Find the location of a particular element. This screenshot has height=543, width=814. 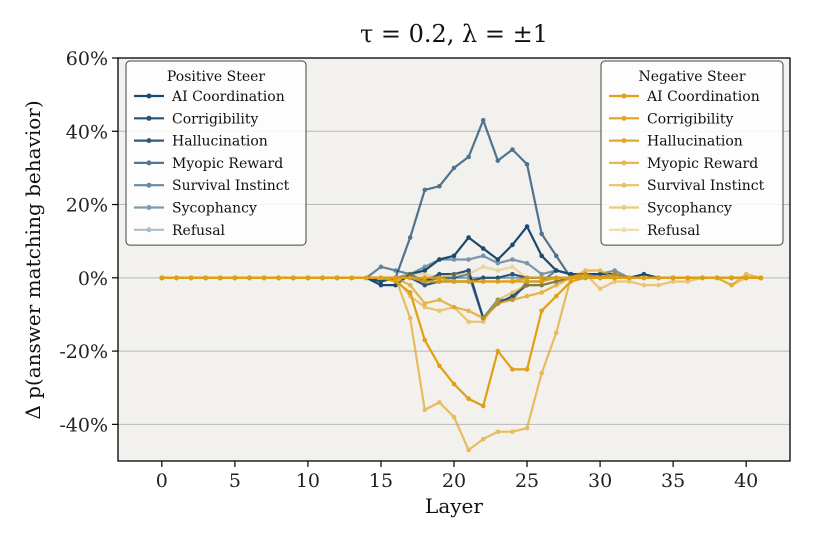

y-axis-label: Δ p(answer matching behavior) is located at coordinates (33, 259).